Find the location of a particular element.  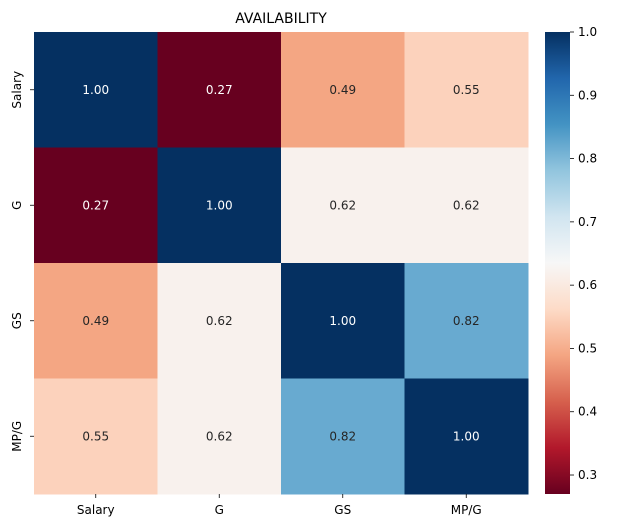

colorbar-tick-label-1: 0.4 is located at coordinates (587, 412).